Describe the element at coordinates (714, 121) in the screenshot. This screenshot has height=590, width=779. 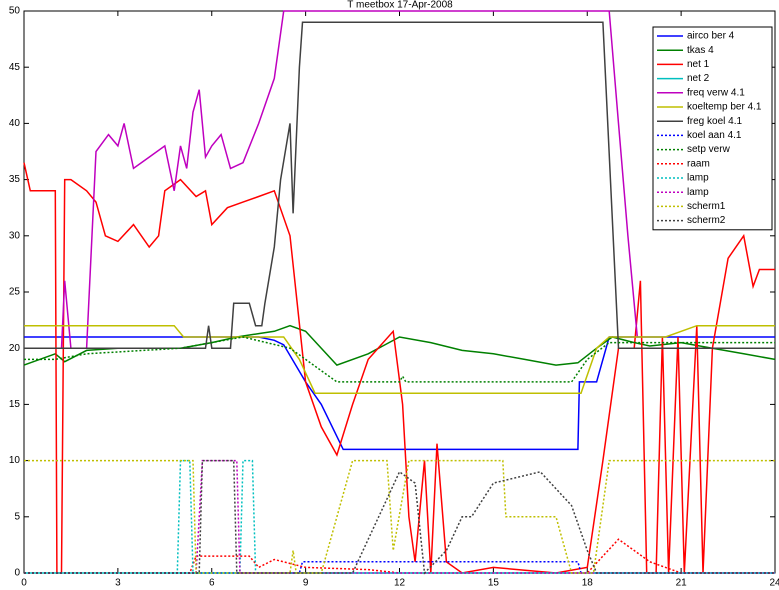
I see `legend-label: freg koel 4.1` at that location.